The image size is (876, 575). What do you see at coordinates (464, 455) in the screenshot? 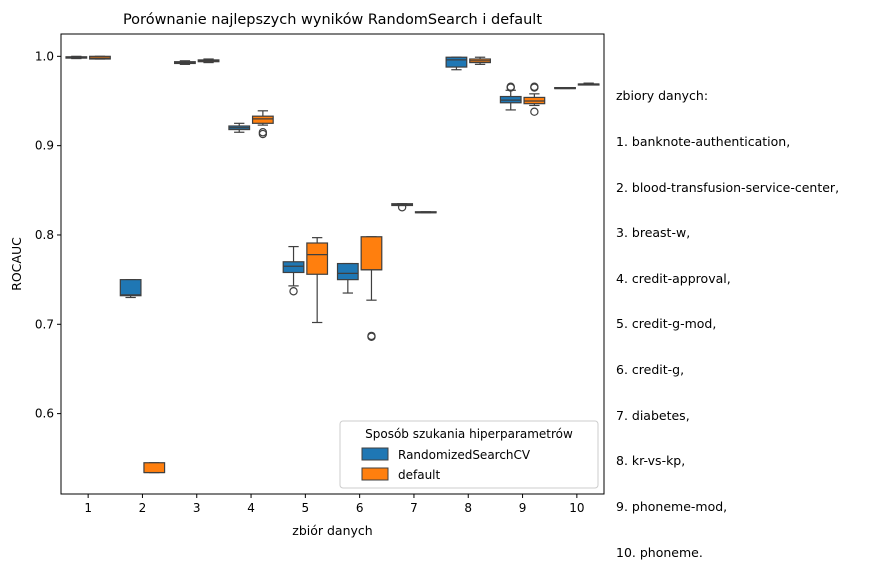
I see `legend-entry-label: RandomizedSearchCV` at bounding box center [464, 455].